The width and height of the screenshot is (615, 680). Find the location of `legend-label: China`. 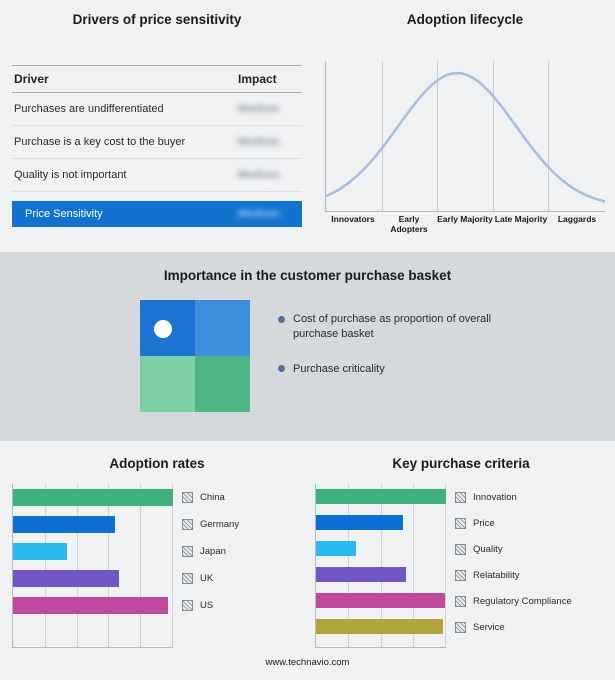

legend-label: China is located at coordinates (212, 497).